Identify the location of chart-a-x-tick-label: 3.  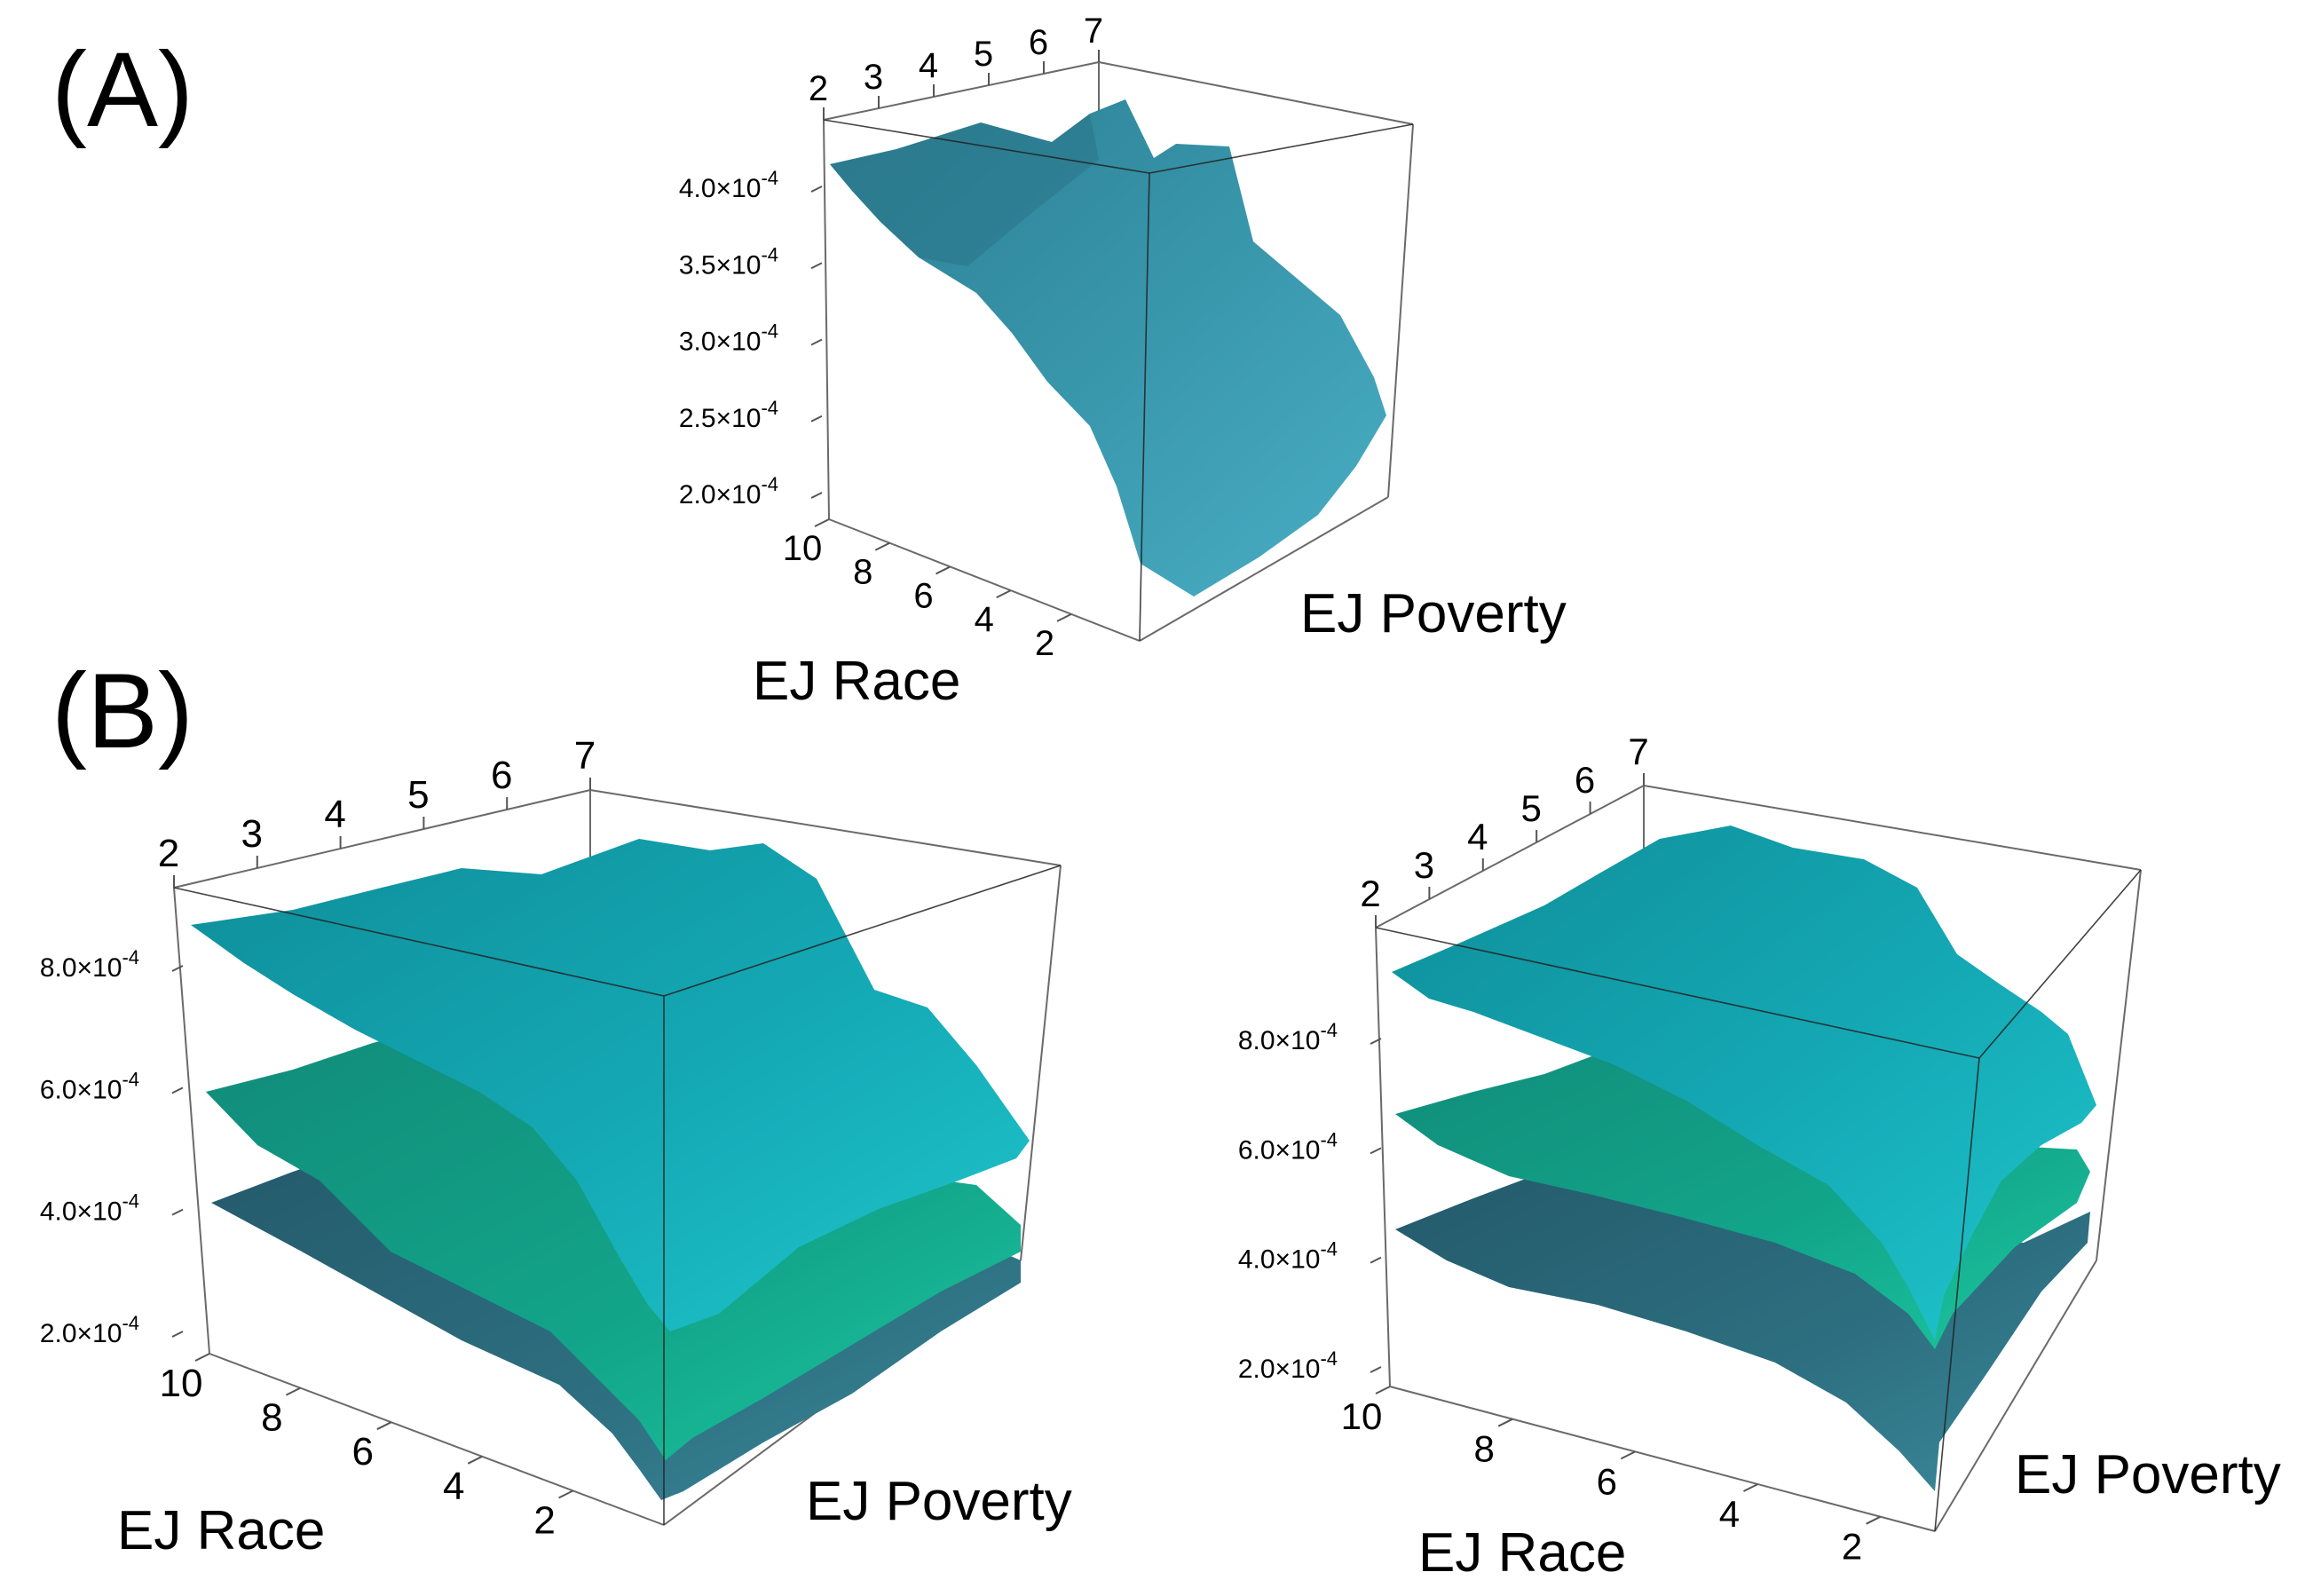
(873, 77).